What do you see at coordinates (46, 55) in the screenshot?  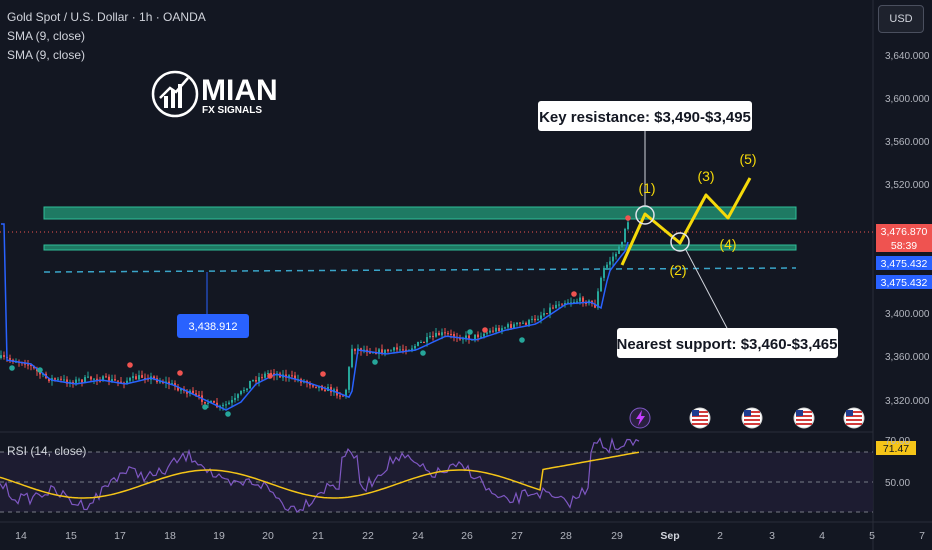 I see `indicator-sma-2: SMA (9, close)` at bounding box center [46, 55].